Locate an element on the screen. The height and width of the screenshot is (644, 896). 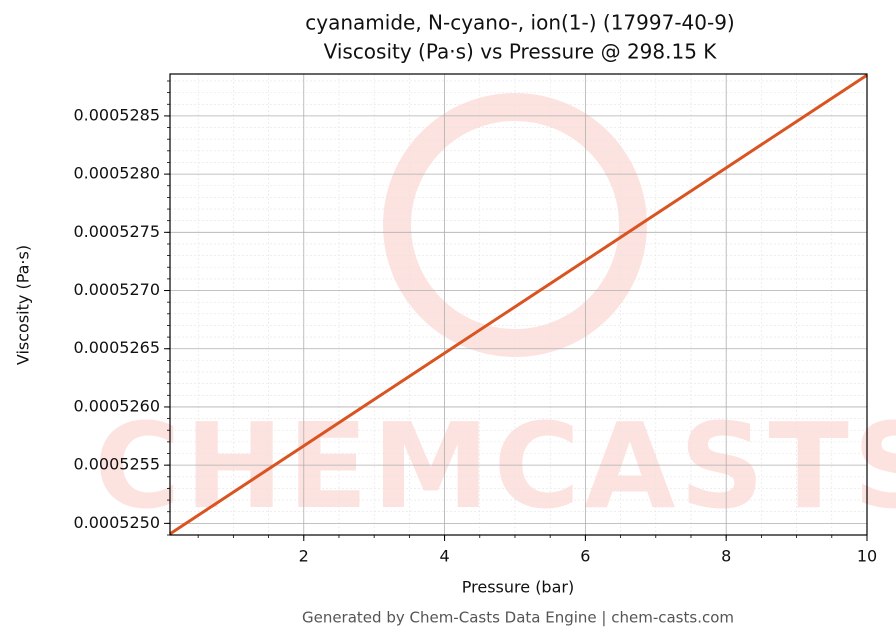
x-tick-label: 10 is located at coordinates (867, 556).